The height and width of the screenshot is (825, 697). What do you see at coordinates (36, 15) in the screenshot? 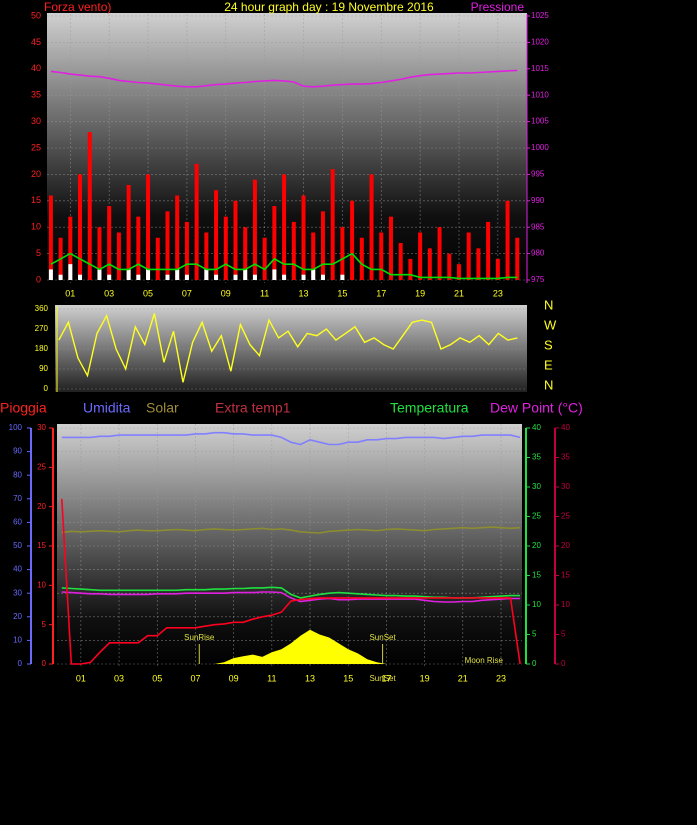
I see `y-tick-label: 50` at bounding box center [36, 15].